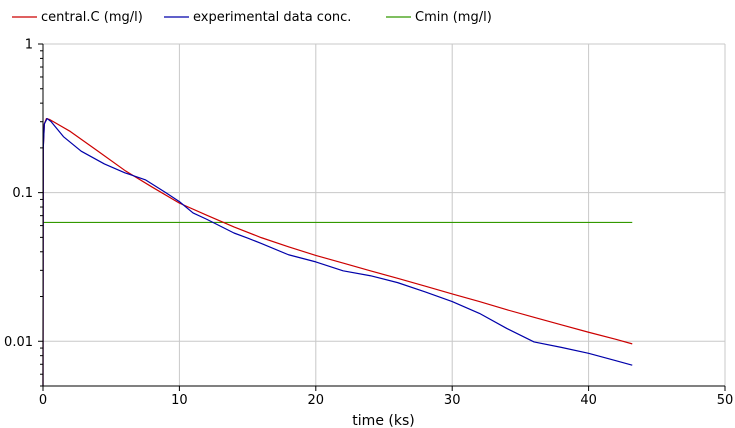  I want to click on x-tick-label: 30, so click(452, 400).